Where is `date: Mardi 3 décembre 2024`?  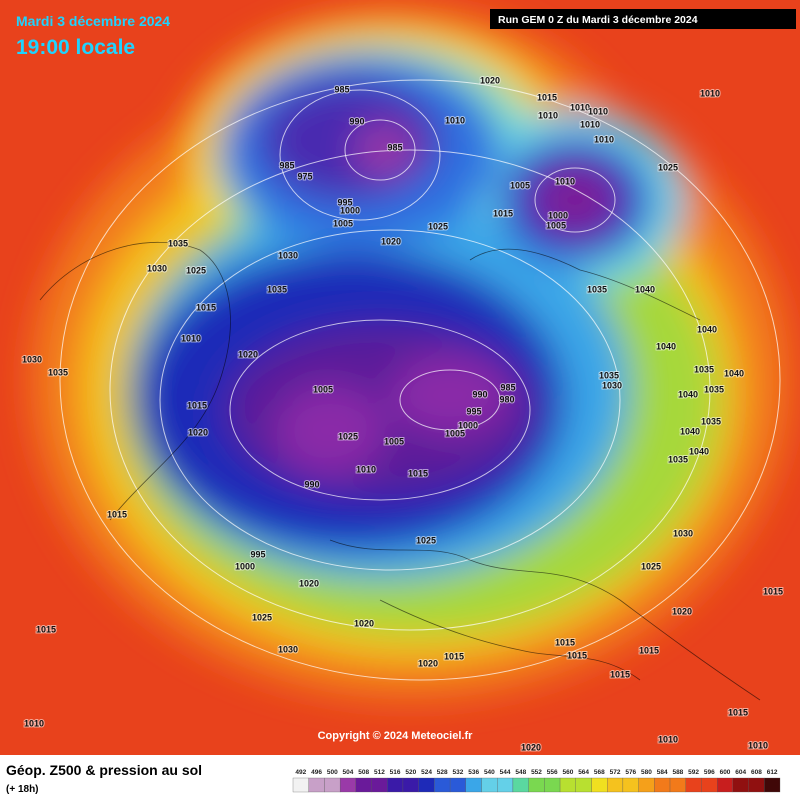 date: Mardi 3 décembre 2024 is located at coordinates (93, 21).